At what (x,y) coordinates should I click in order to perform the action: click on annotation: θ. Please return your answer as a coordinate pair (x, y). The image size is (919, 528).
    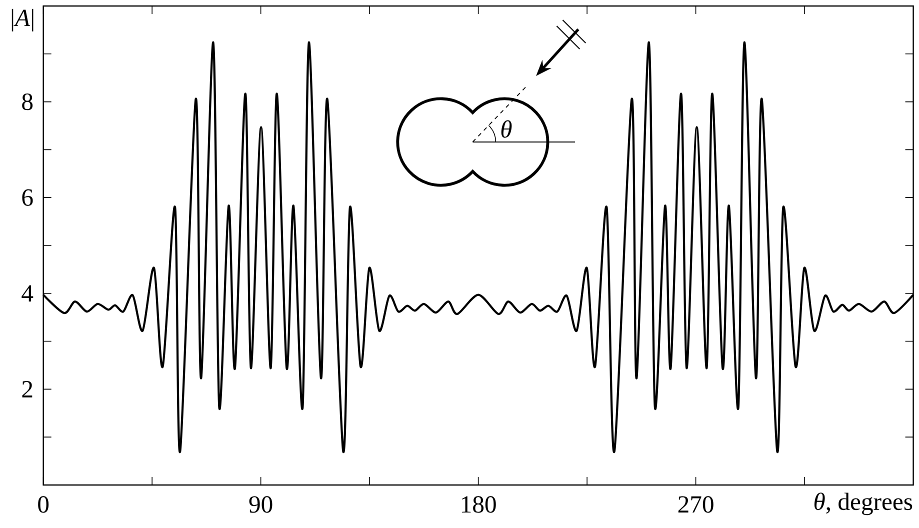
    Looking at the image, I should click on (506, 129).